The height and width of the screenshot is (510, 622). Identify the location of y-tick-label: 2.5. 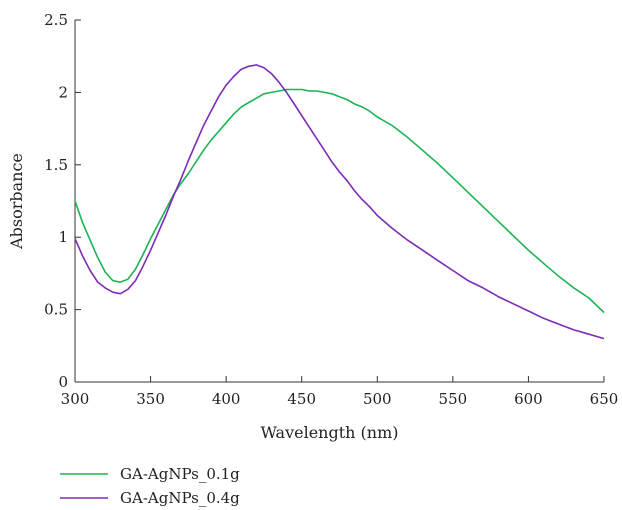
(56, 20).